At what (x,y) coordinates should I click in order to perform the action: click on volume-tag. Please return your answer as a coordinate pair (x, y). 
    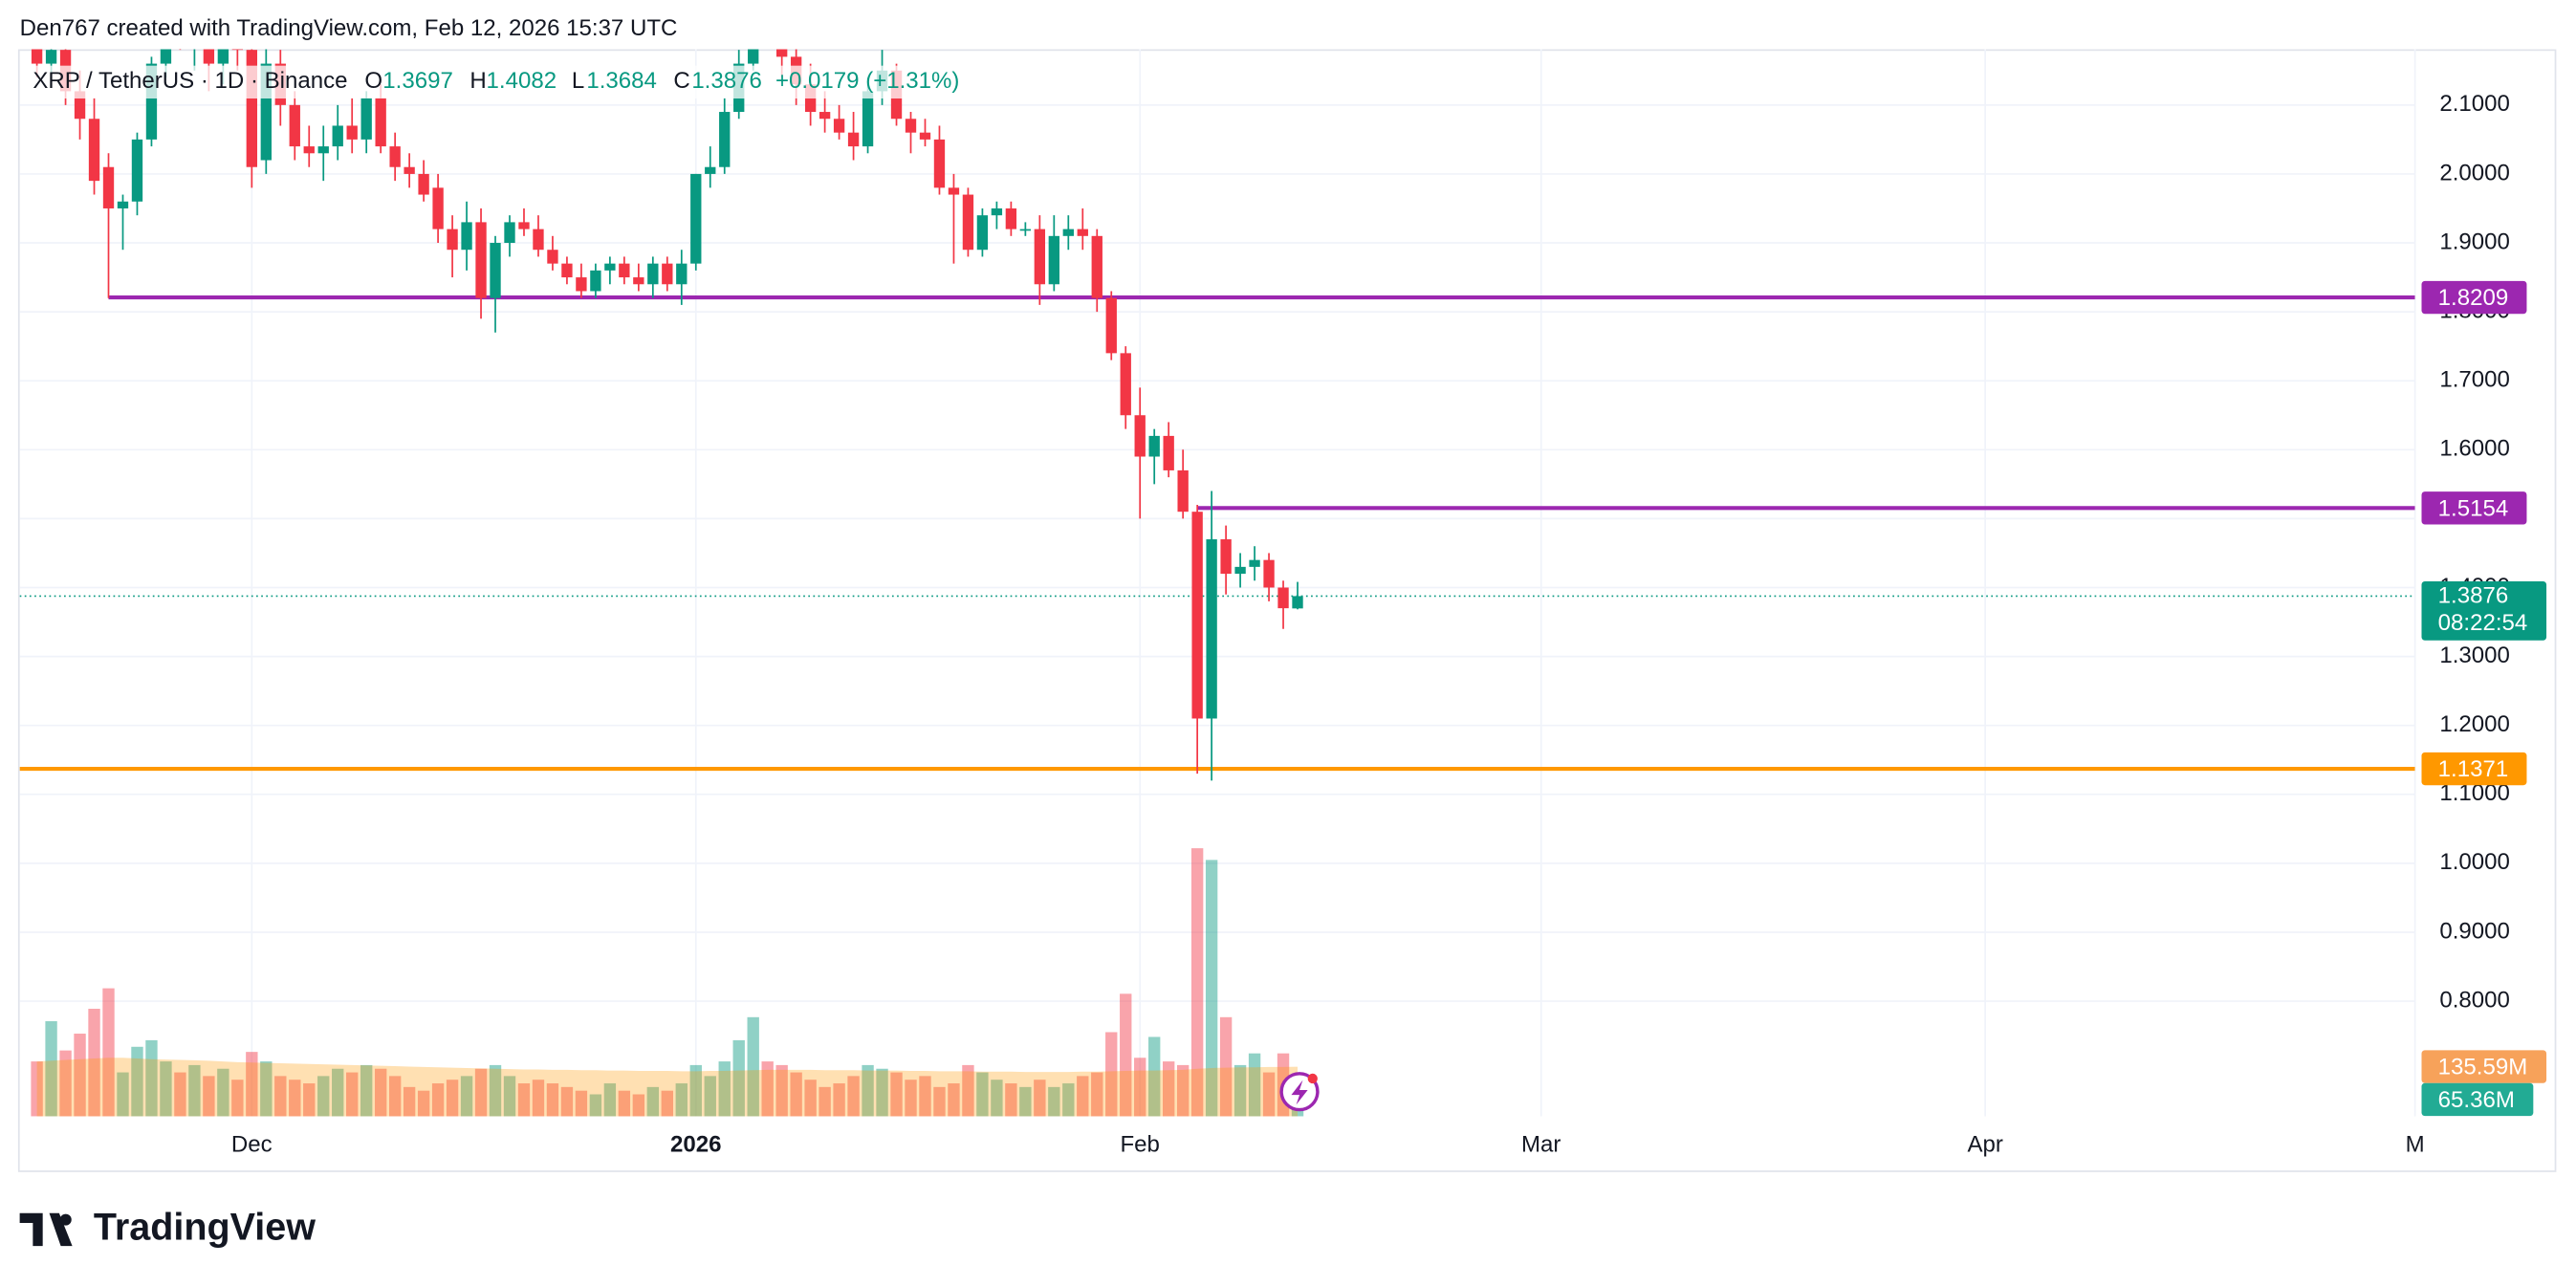
    Looking at the image, I should click on (2484, 1067).